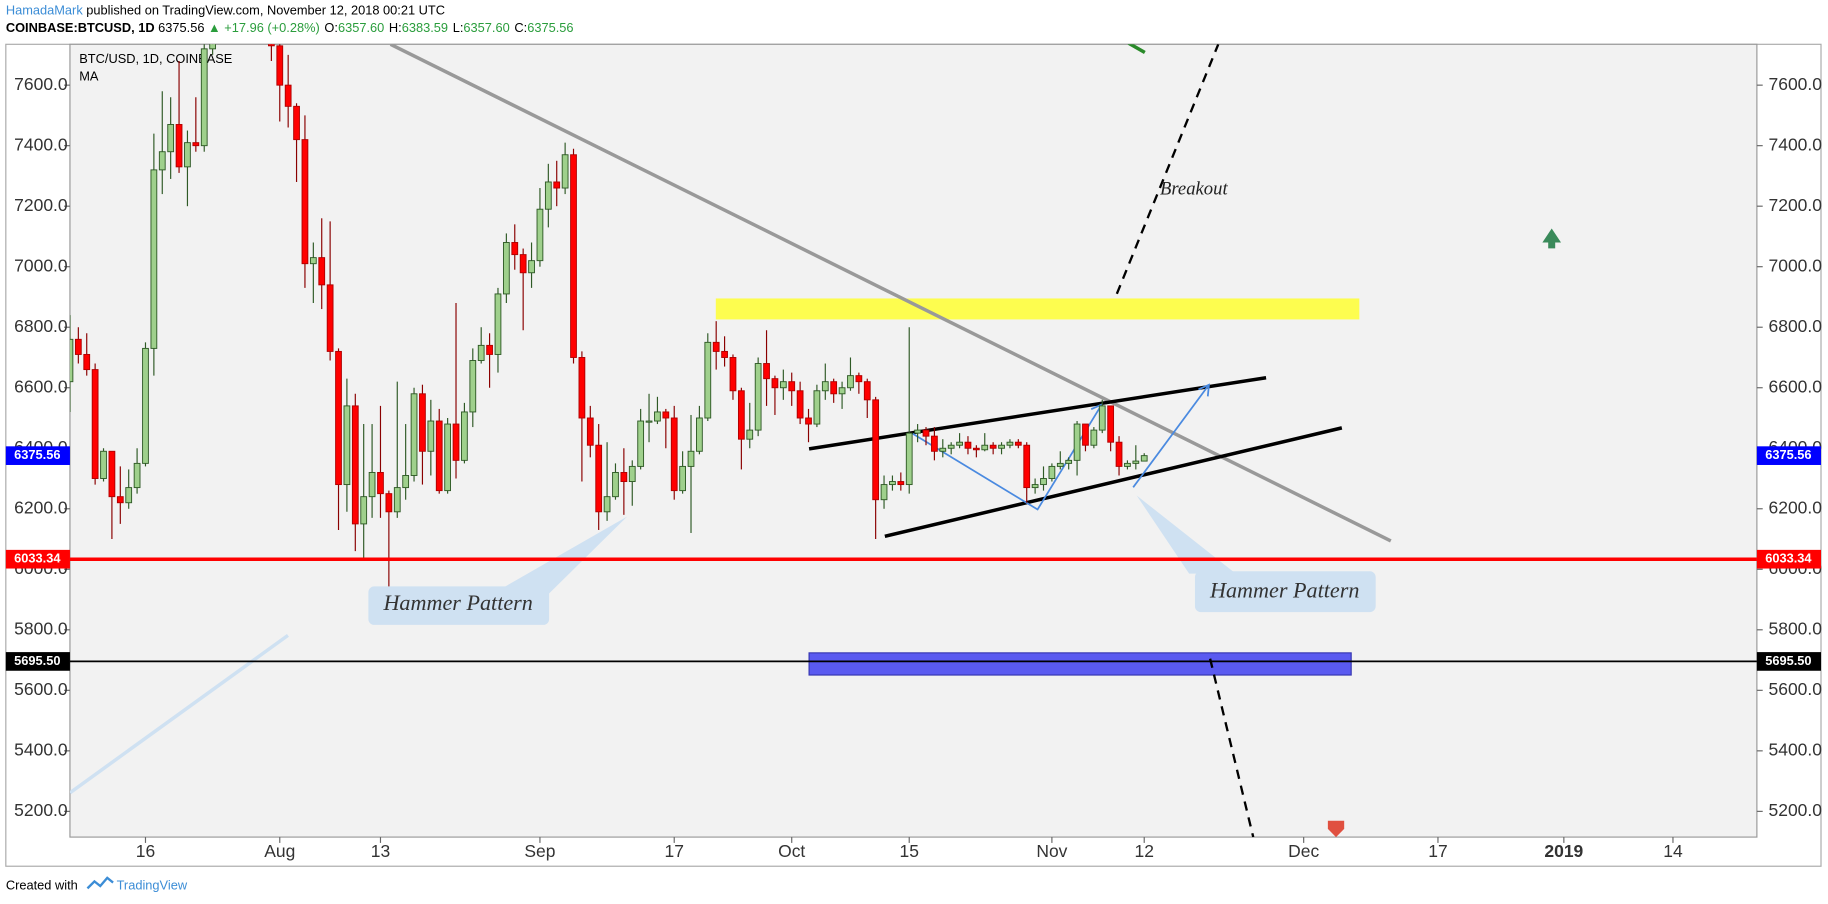 This screenshot has height=904, width=1828. Describe the element at coordinates (791, 851) in the screenshot. I see `x-tick-label: Oct` at that location.